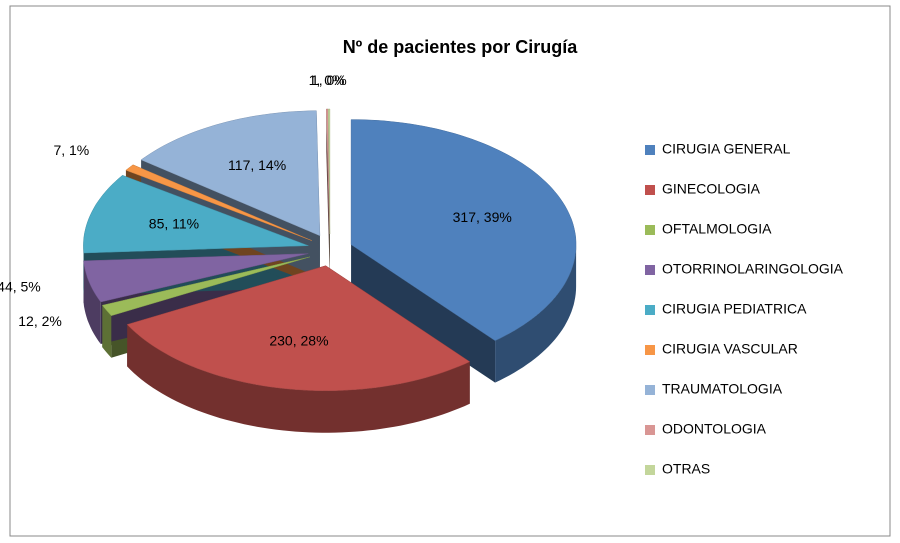 Image resolution: width=900 pixels, height=543 pixels. What do you see at coordinates (686, 469) in the screenshot?
I see `legend-label: OTRAS` at bounding box center [686, 469].